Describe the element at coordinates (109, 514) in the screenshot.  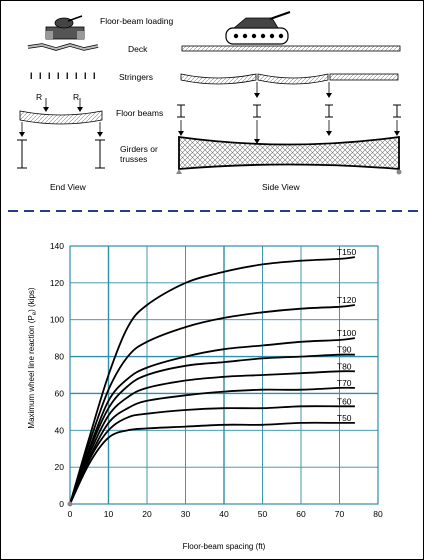
I see `x-tick-label: 10` at that location.